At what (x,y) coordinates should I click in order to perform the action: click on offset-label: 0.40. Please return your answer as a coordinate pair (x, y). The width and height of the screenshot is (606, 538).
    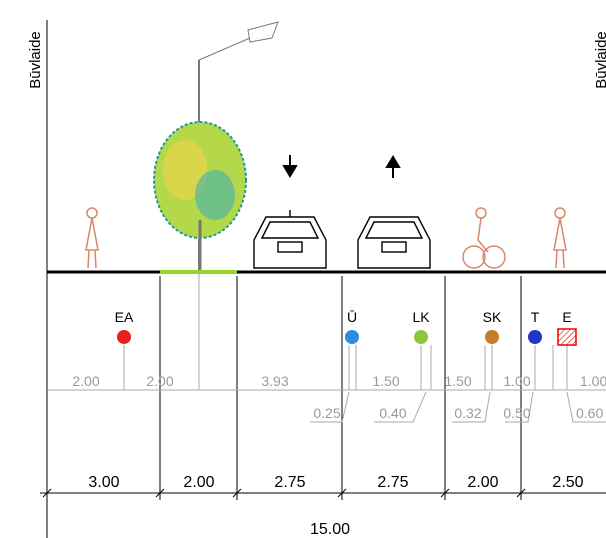
    Looking at the image, I should click on (392, 413).